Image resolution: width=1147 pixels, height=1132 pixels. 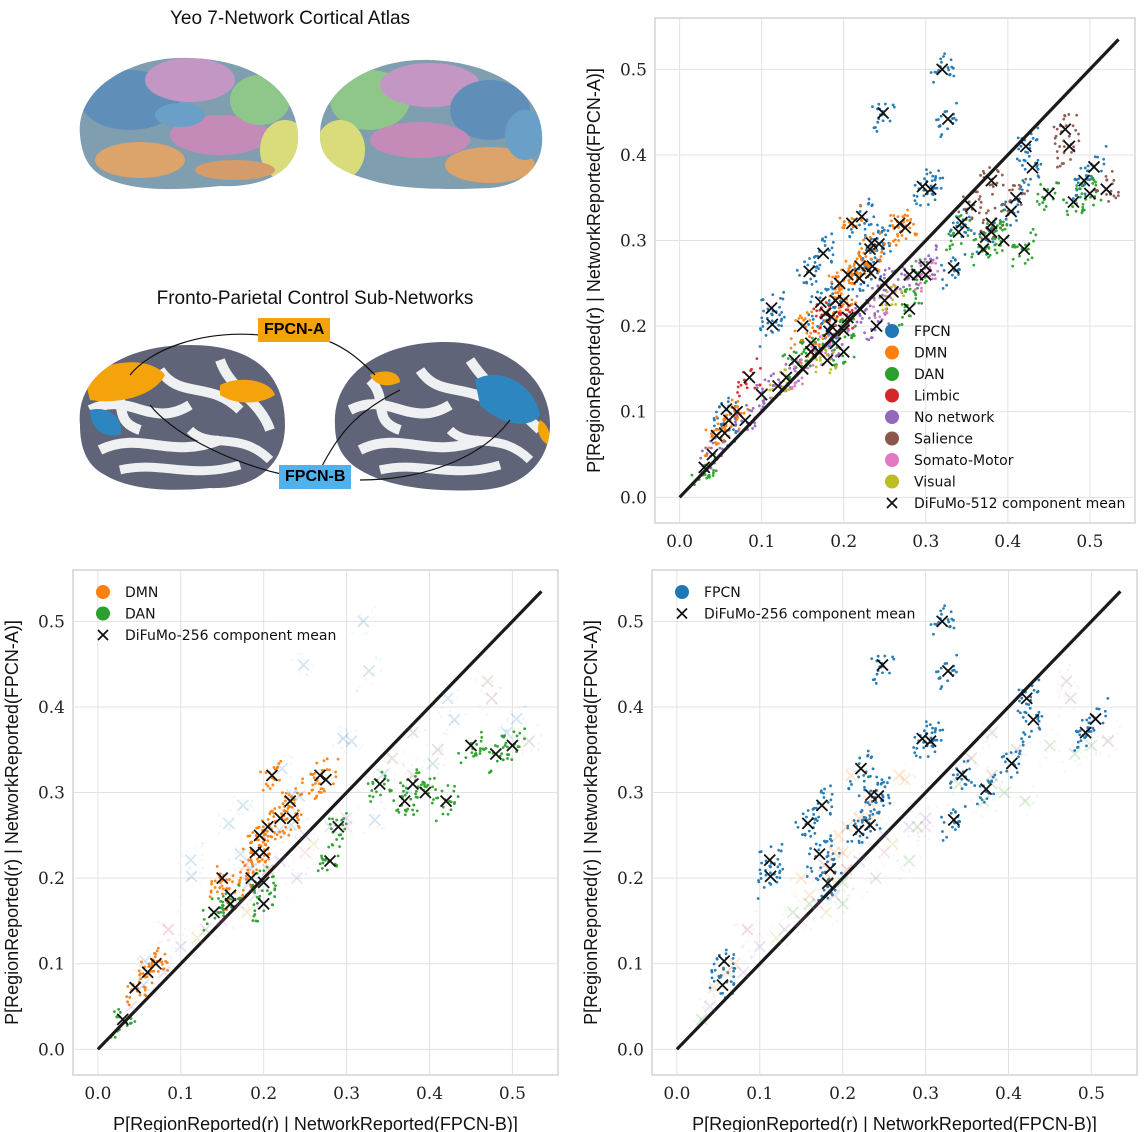 What do you see at coordinates (925, 1094) in the screenshot?
I see `x-tick-label: 0.3` at bounding box center [925, 1094].